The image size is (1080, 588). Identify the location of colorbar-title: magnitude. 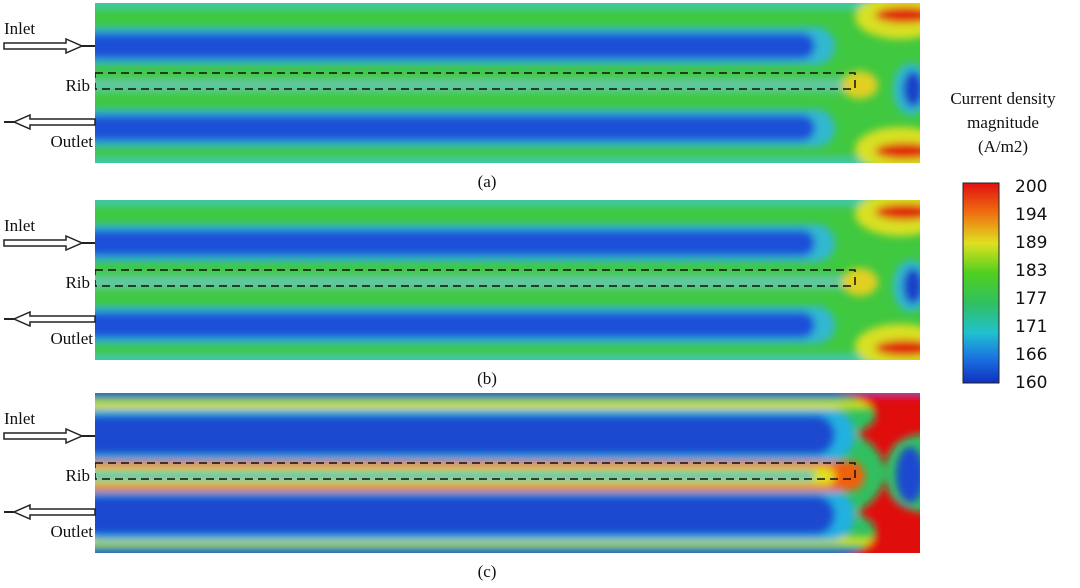
(1003, 122).